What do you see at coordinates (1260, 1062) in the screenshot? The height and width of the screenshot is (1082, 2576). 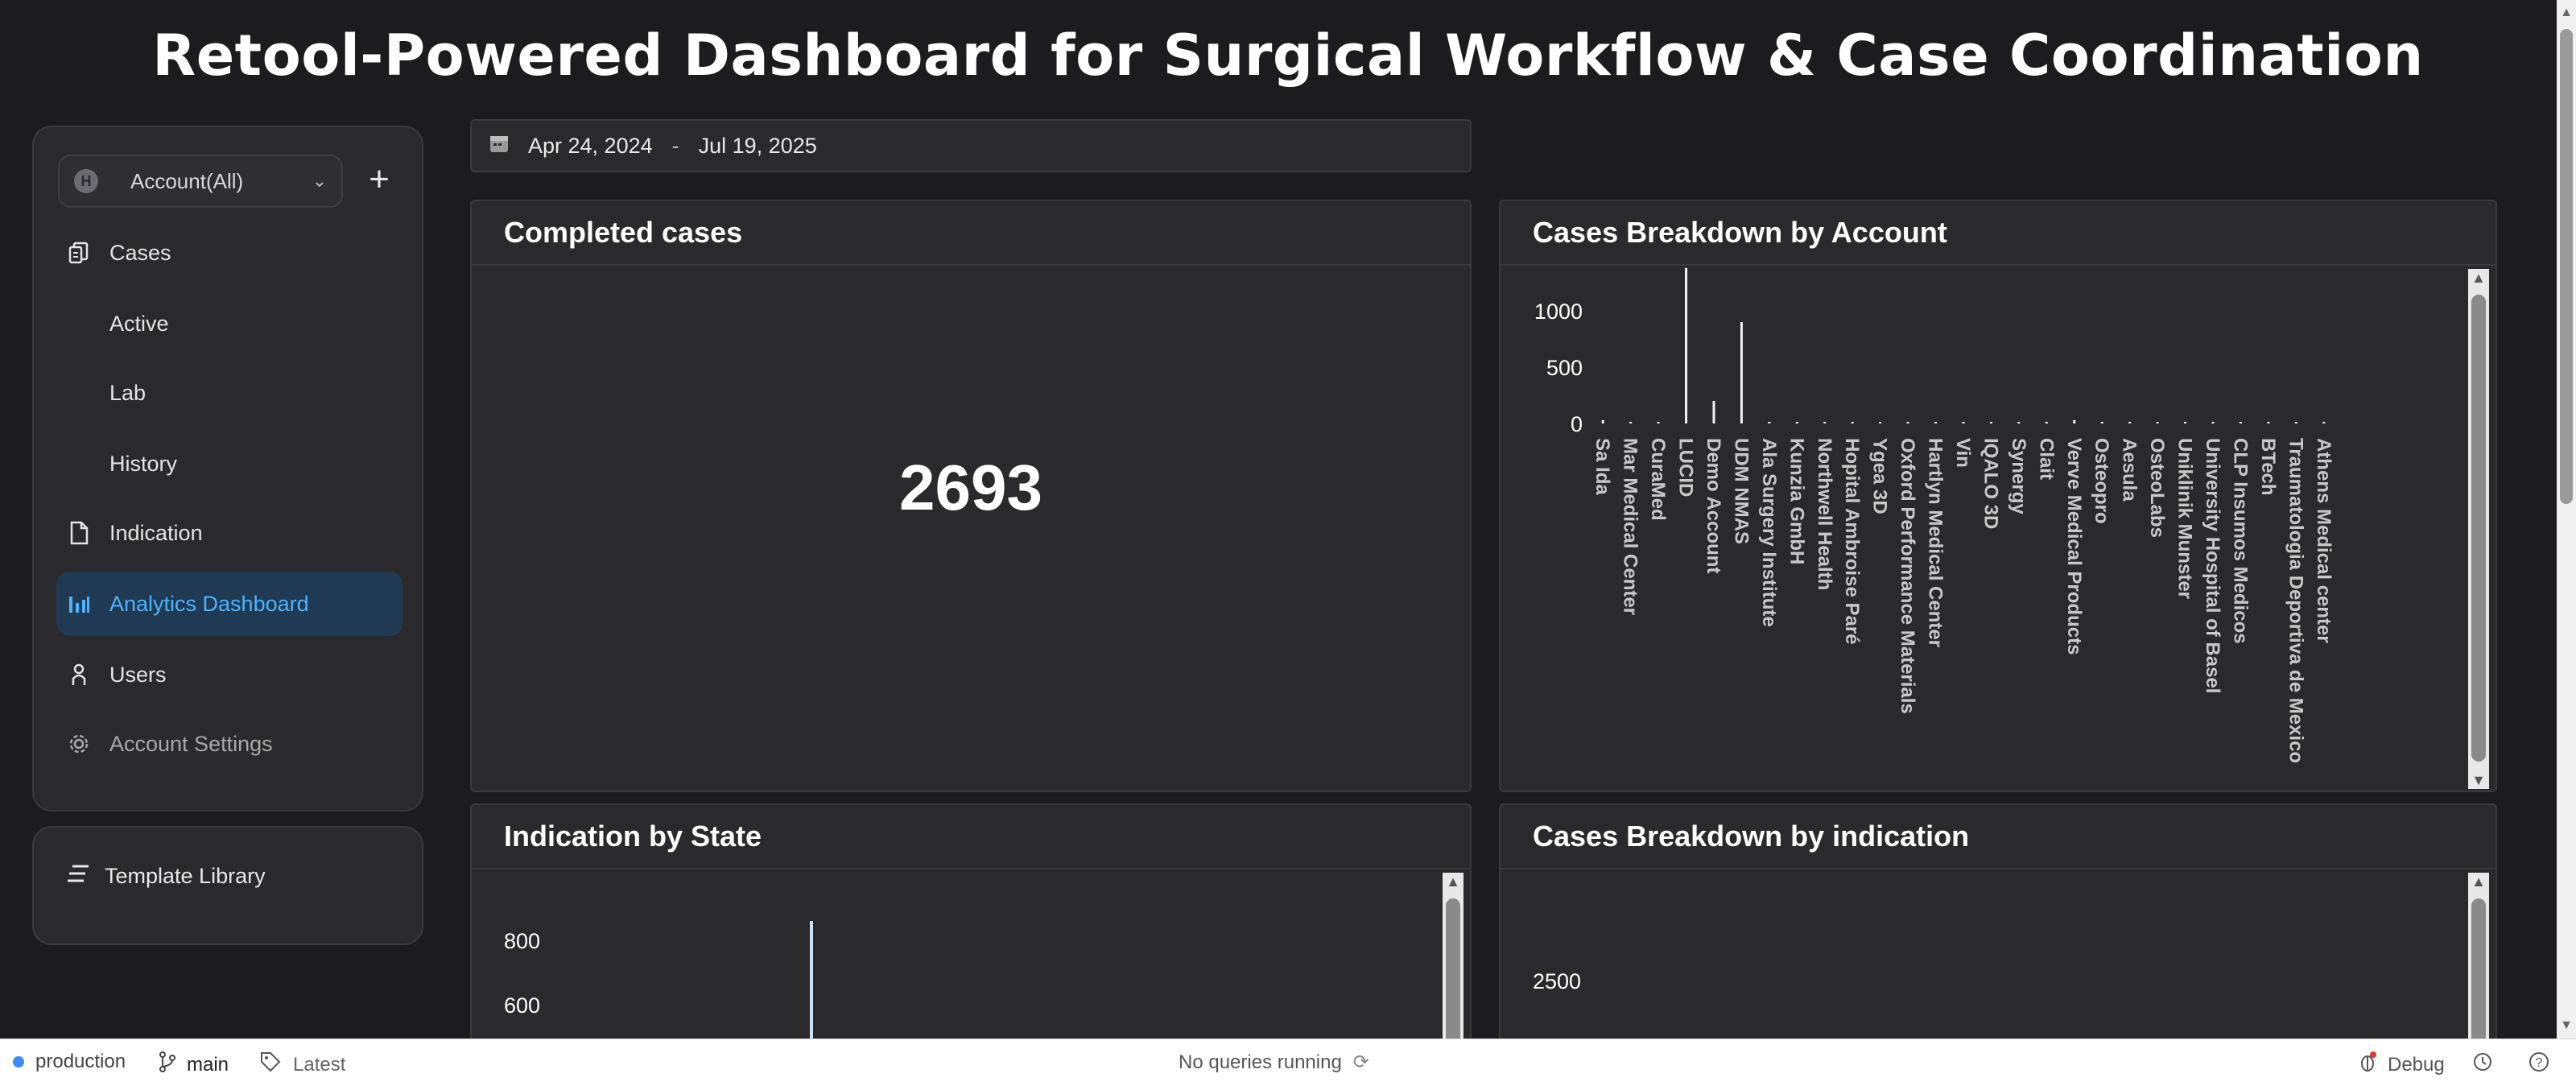 I see `query-status-label: No queries running` at bounding box center [1260, 1062].